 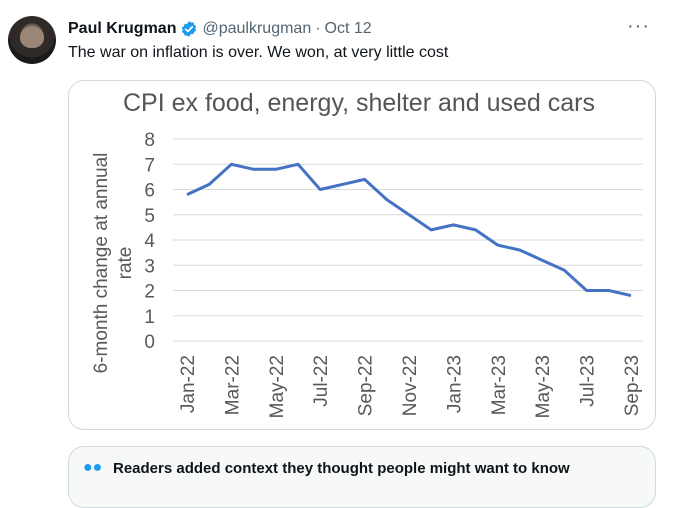 What do you see at coordinates (149, 216) in the screenshot?
I see `y-tick-label: 5` at bounding box center [149, 216].